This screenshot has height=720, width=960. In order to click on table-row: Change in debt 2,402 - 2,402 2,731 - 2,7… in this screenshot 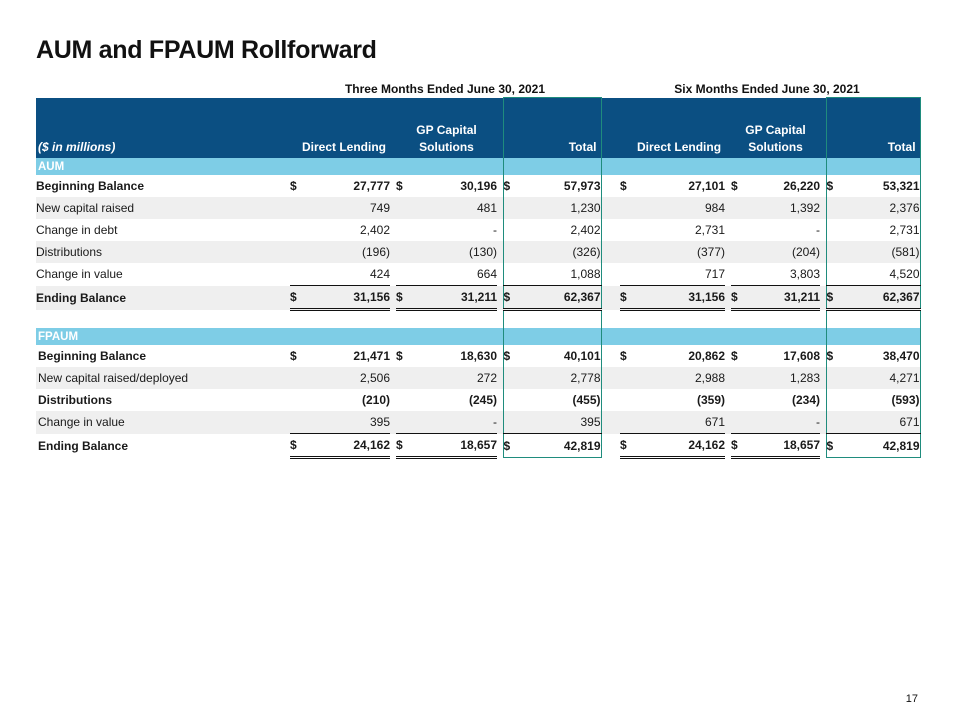, I will do `click(478, 230)`.